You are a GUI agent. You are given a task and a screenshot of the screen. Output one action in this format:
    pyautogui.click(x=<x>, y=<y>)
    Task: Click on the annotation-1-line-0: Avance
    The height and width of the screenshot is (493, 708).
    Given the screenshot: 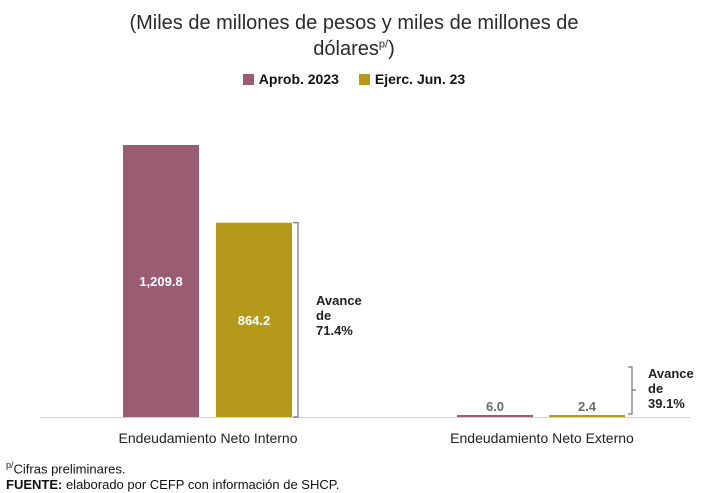 What is the action you would take?
    pyautogui.click(x=671, y=373)
    